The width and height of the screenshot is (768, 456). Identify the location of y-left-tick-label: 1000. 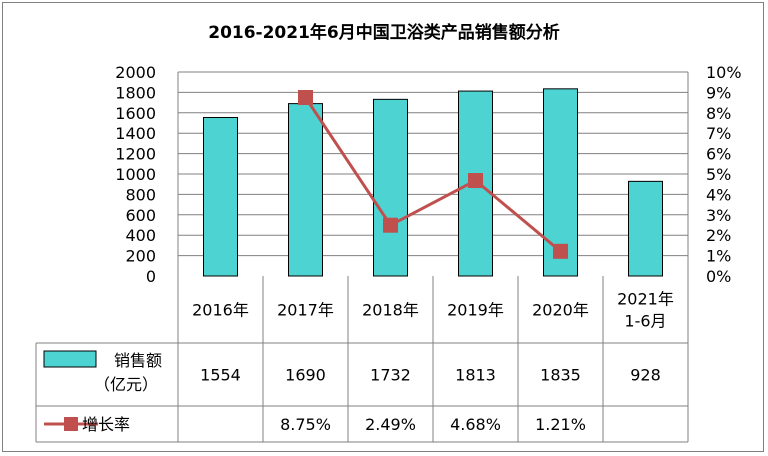
(135, 174).